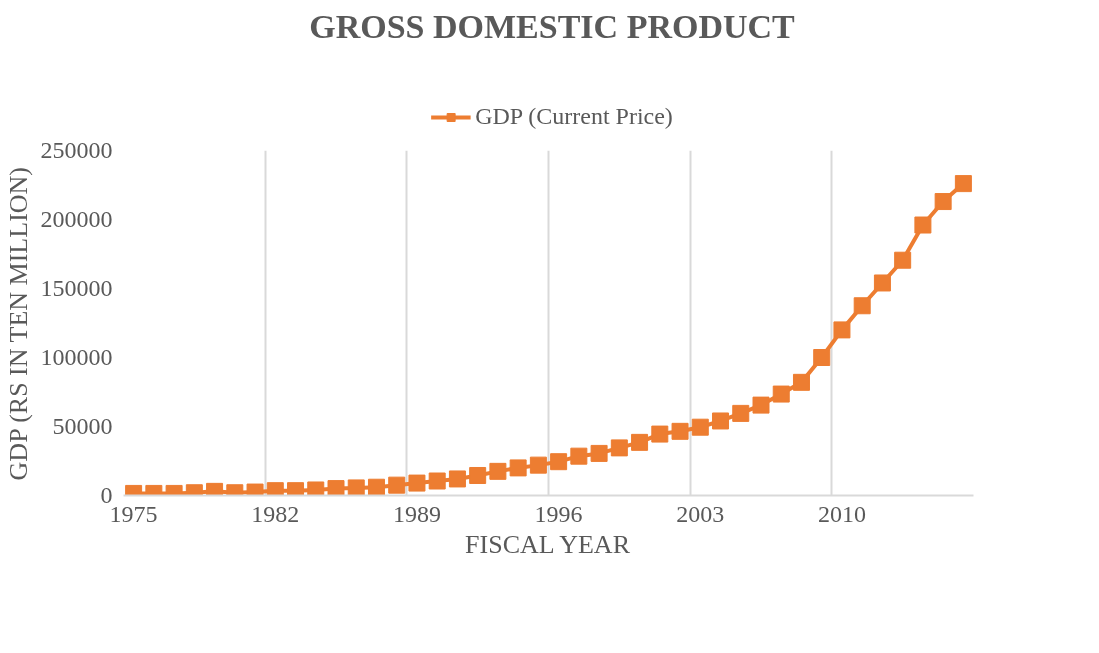 The width and height of the screenshot is (1099, 653). Describe the element at coordinates (76, 288) in the screenshot. I see `y-tick-label: 150000` at that location.